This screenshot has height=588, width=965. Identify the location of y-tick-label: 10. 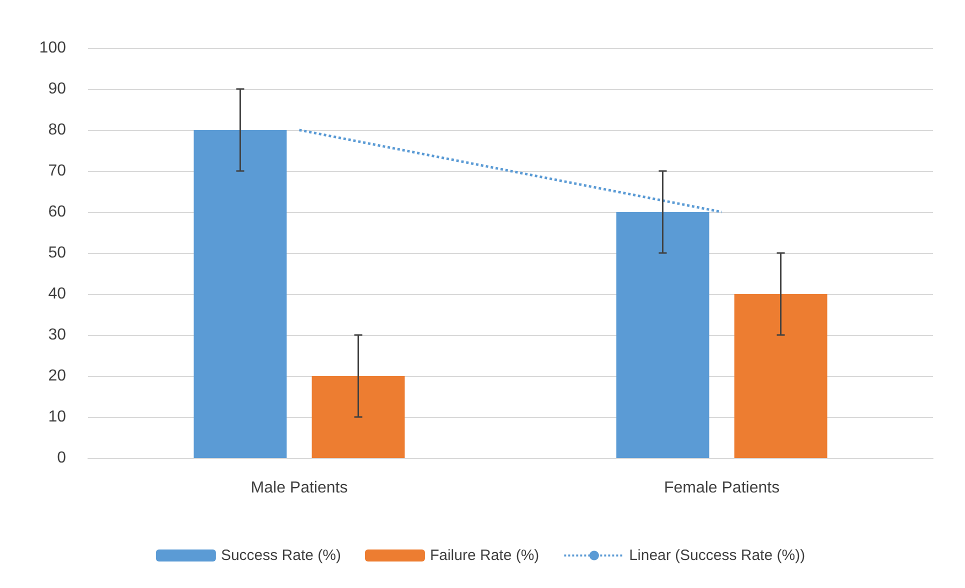
(57, 417).